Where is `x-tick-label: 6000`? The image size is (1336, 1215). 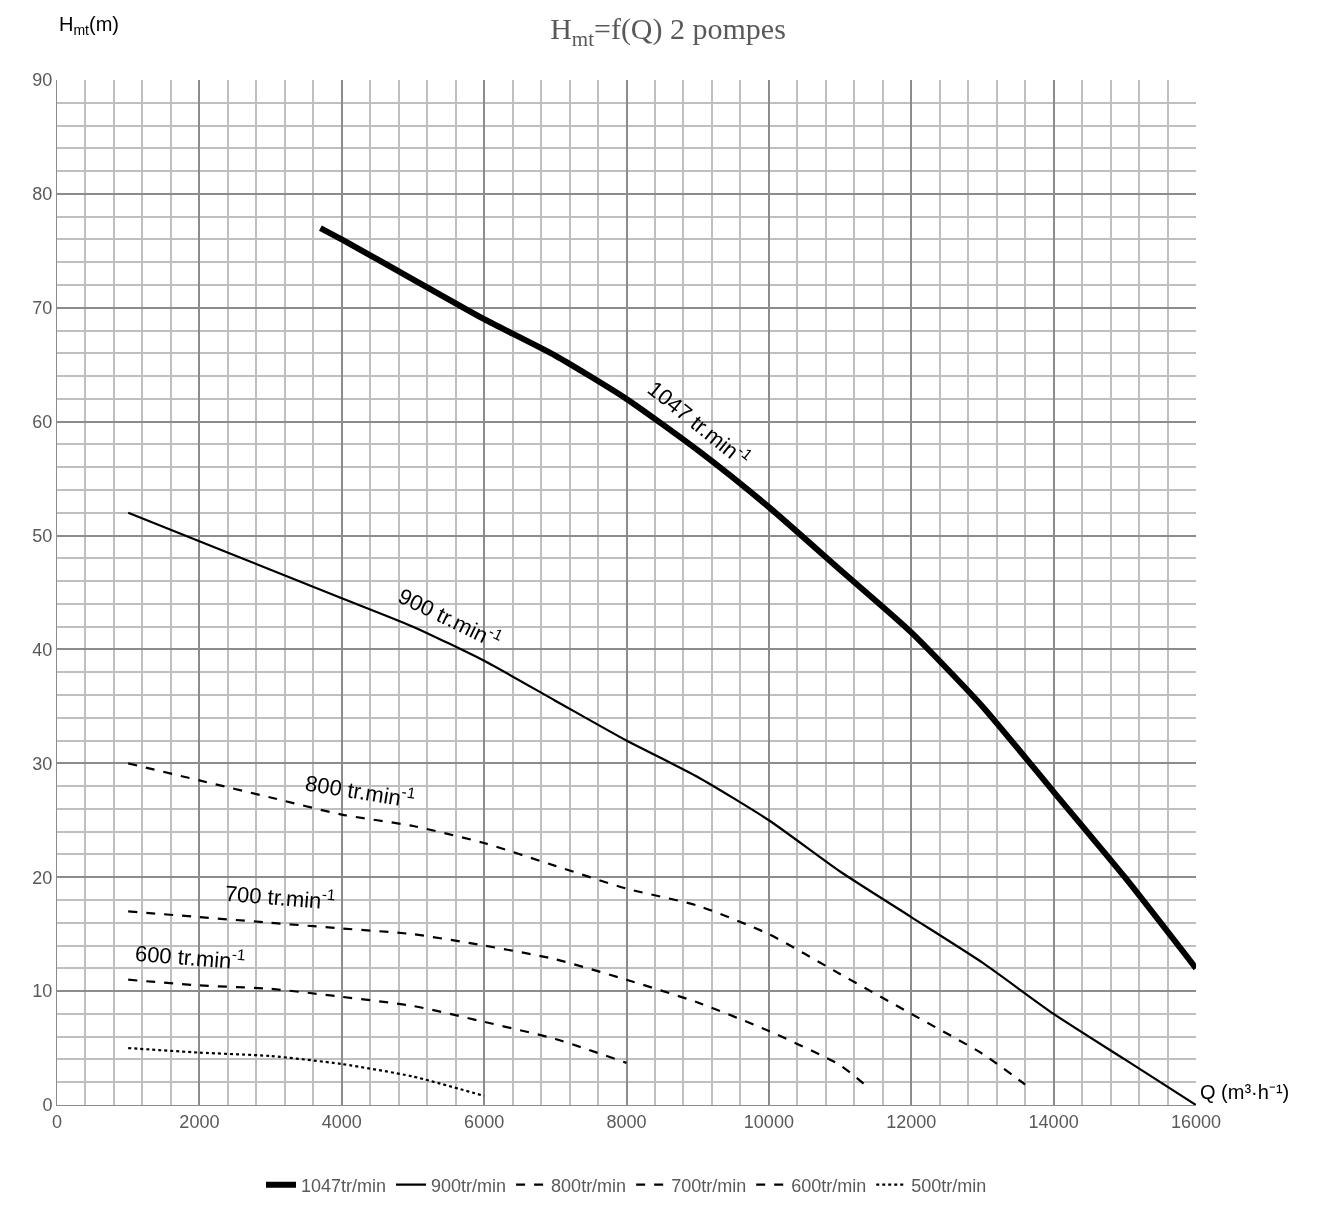
x-tick-label: 6000 is located at coordinates (484, 1121).